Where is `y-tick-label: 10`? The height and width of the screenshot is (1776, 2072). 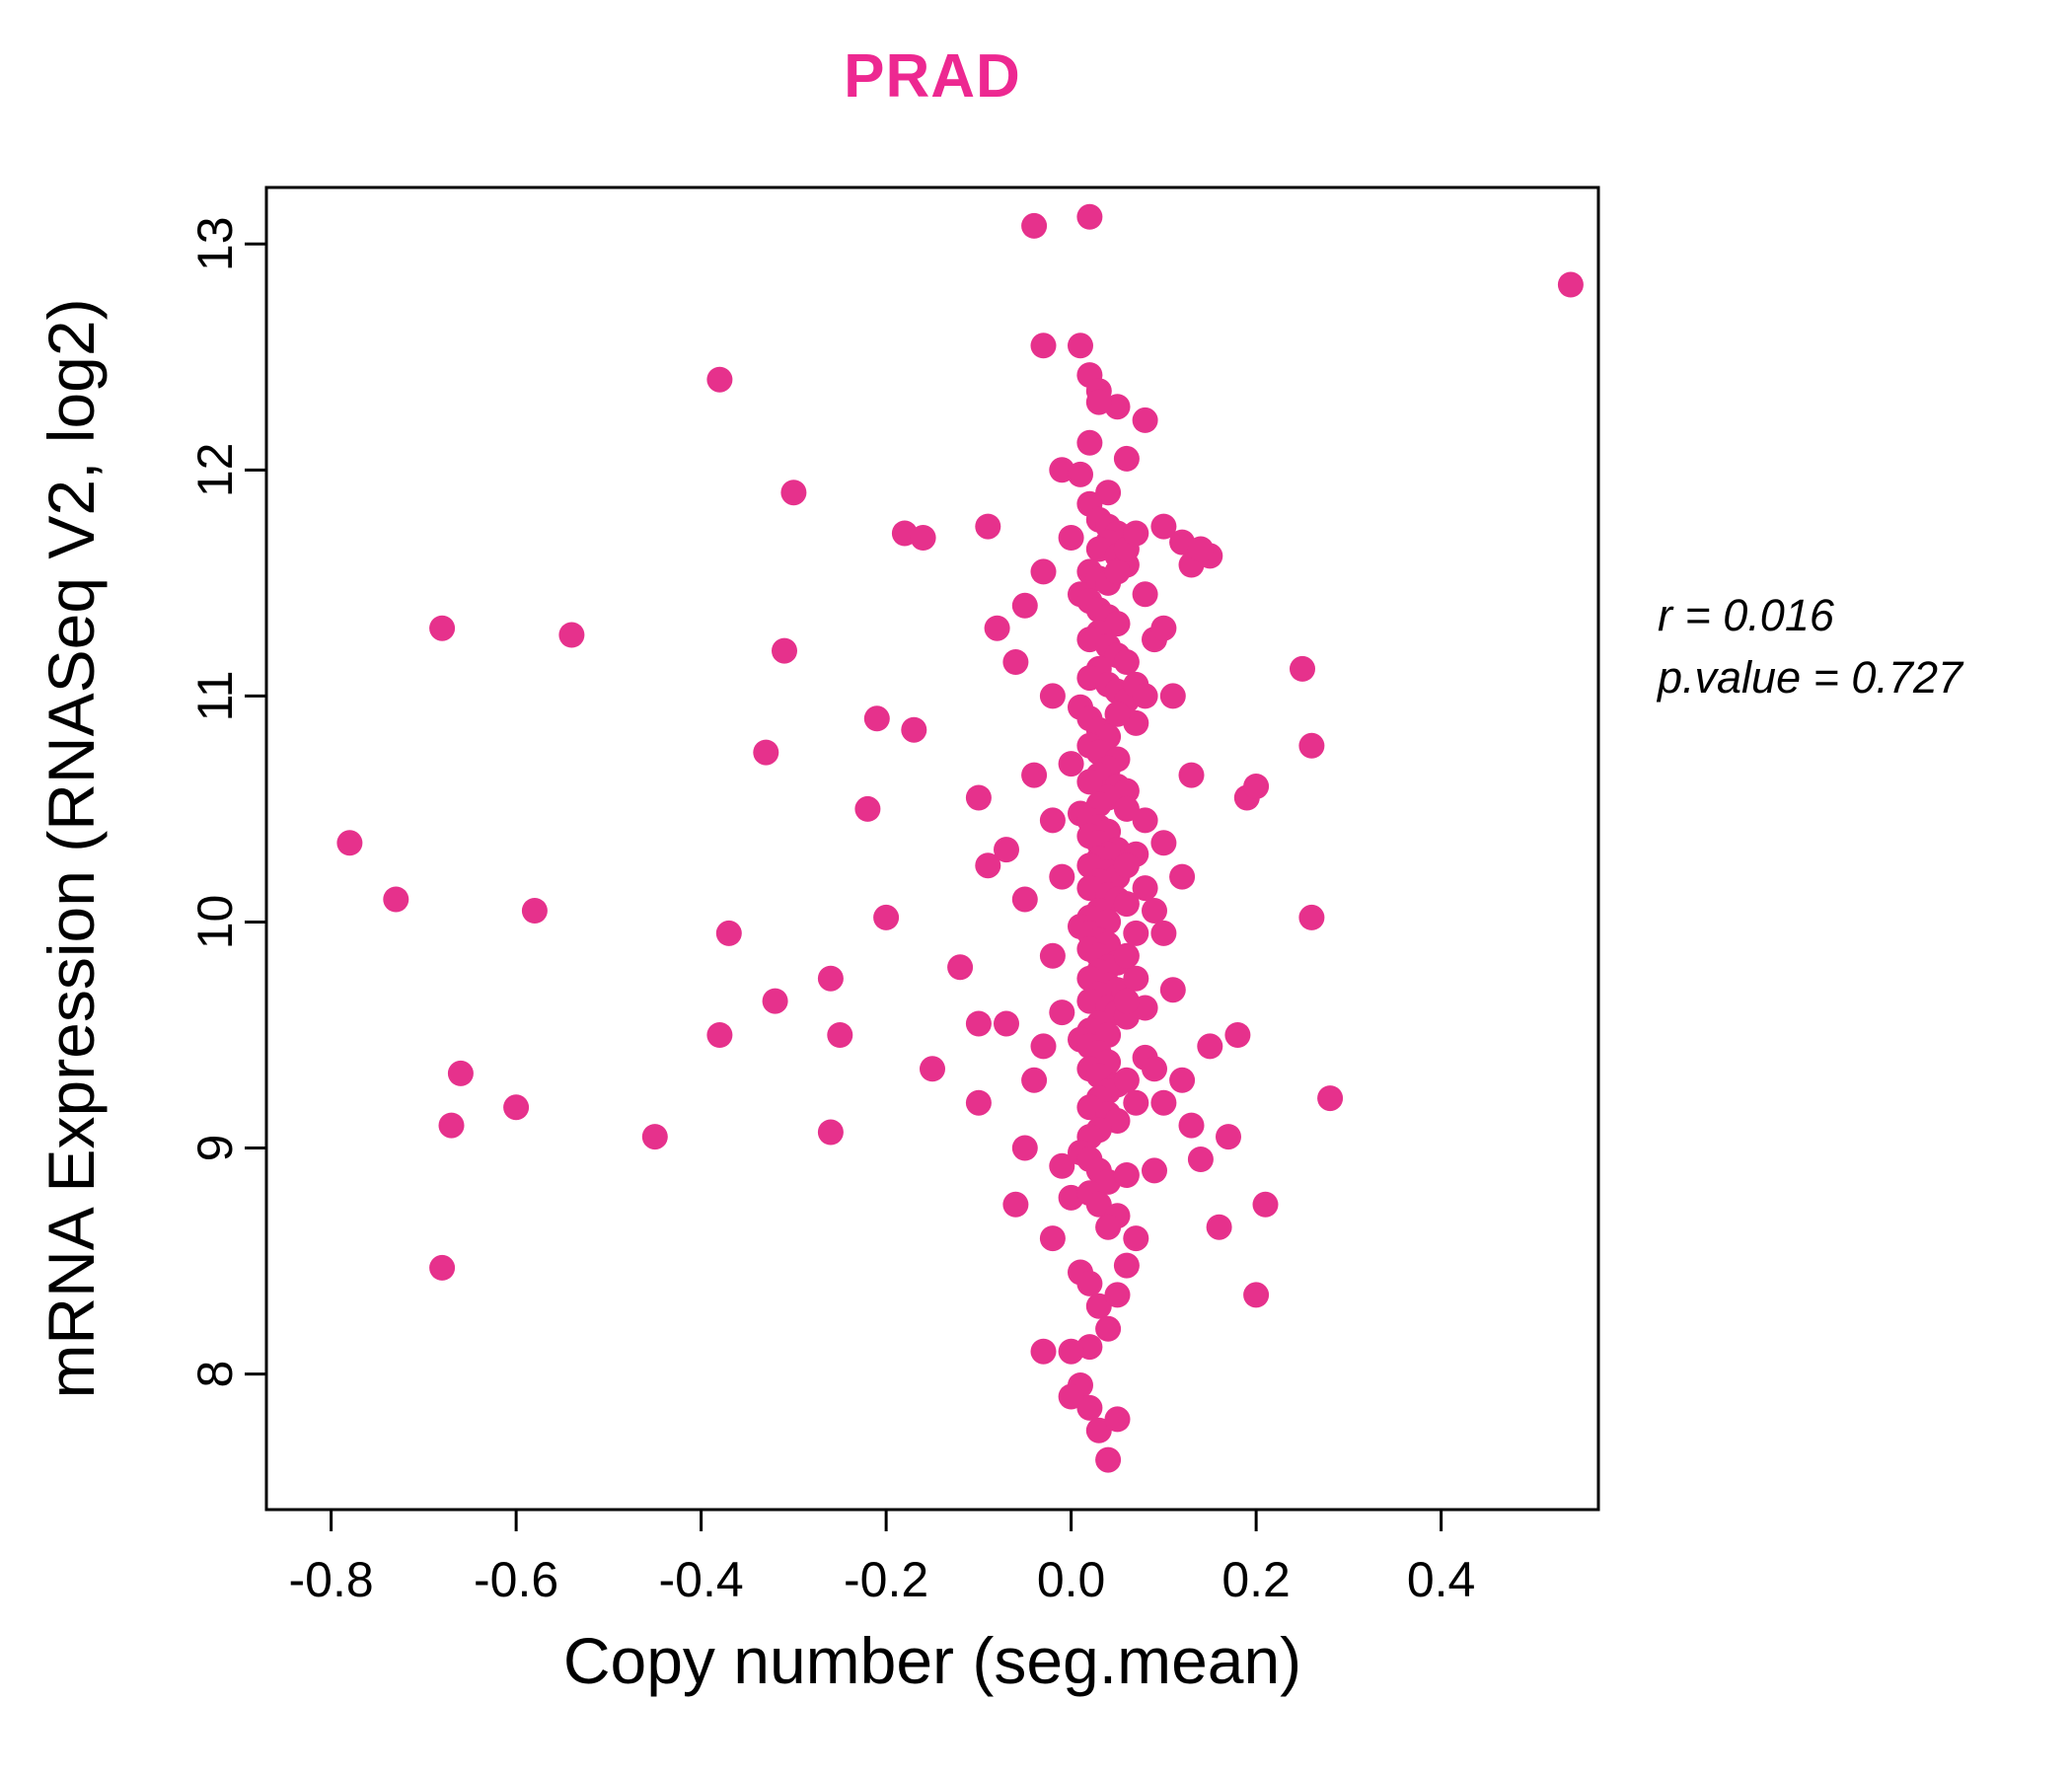 y-tick-label: 10 is located at coordinates (215, 923).